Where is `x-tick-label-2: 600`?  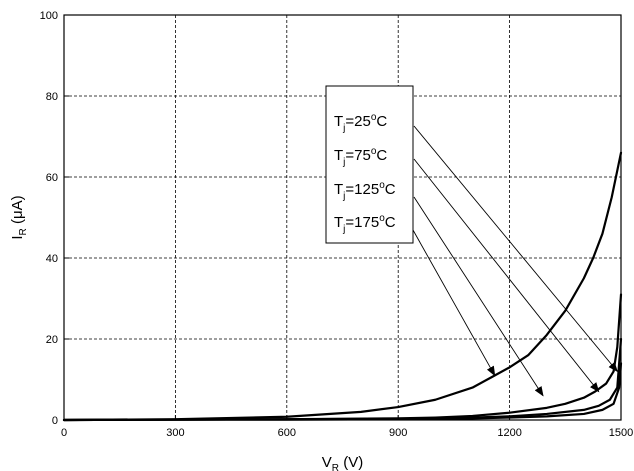 x-tick-label-2: 600 is located at coordinates (287, 433).